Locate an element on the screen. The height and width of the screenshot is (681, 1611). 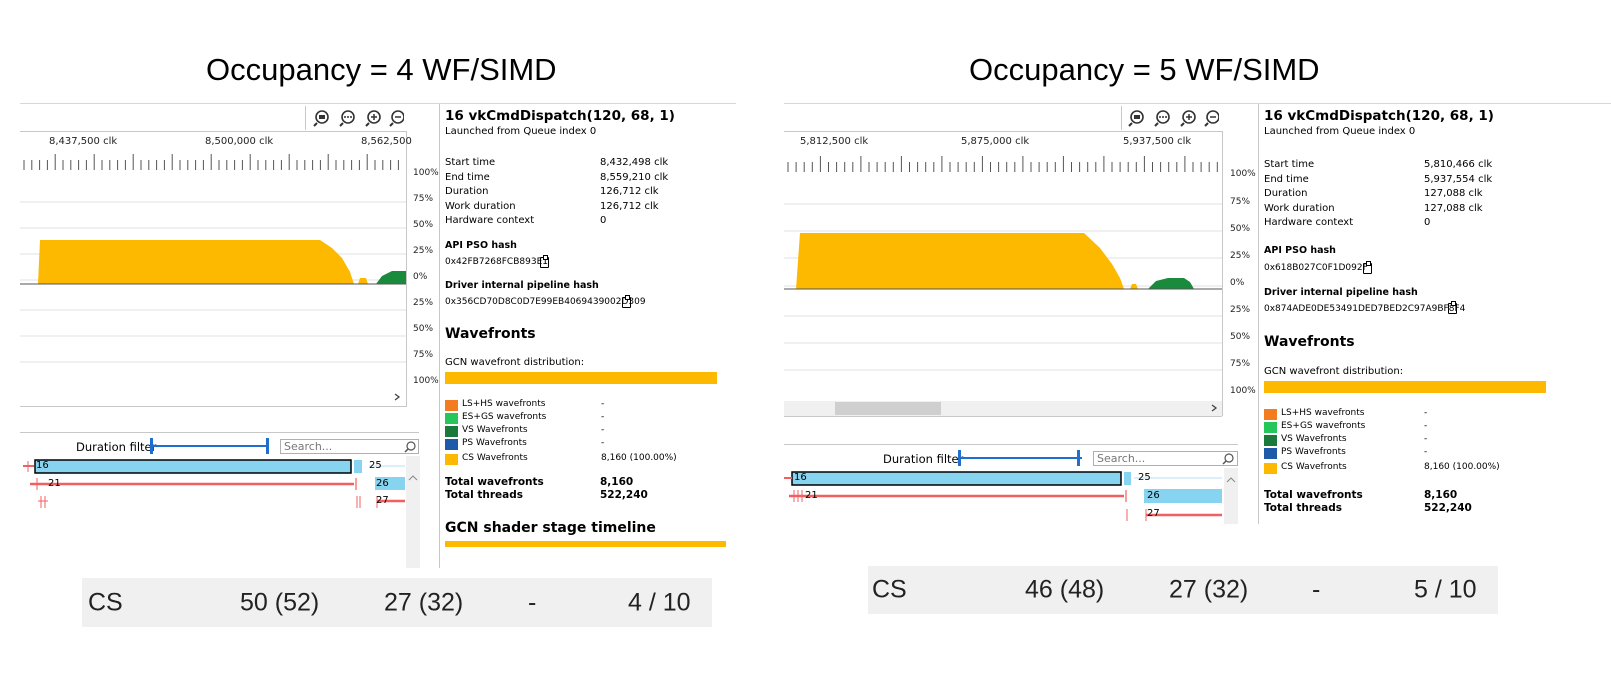
vgprs-cell: 50 (52) is located at coordinates (280, 602).